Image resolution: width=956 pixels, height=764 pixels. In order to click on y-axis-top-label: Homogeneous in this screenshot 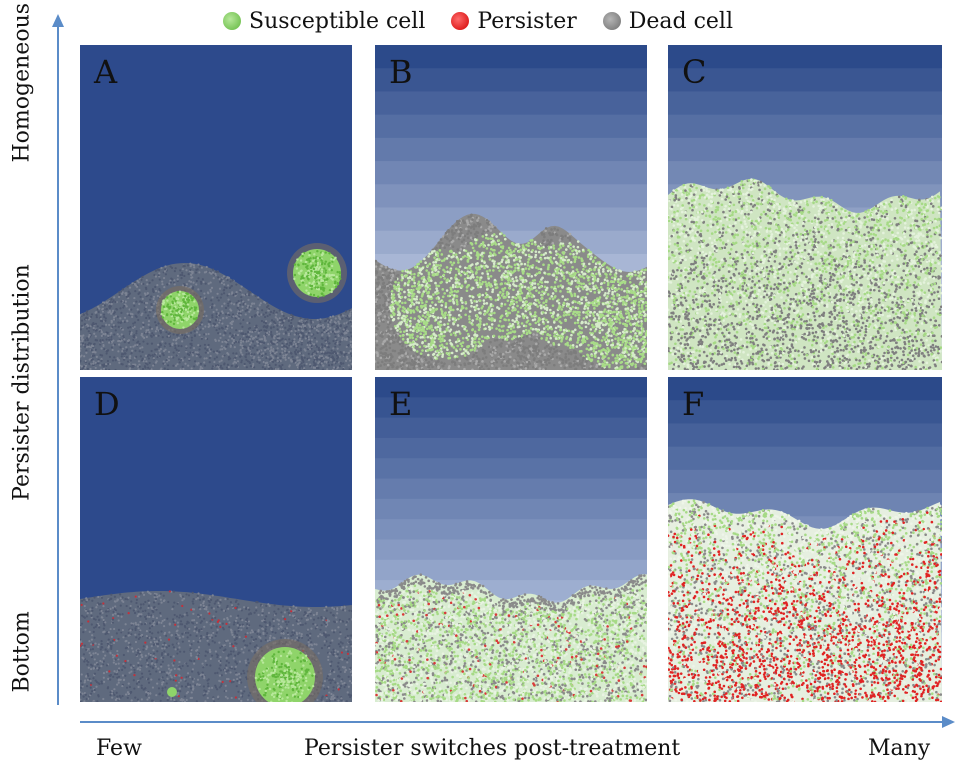, I will do `click(22, 83)`.